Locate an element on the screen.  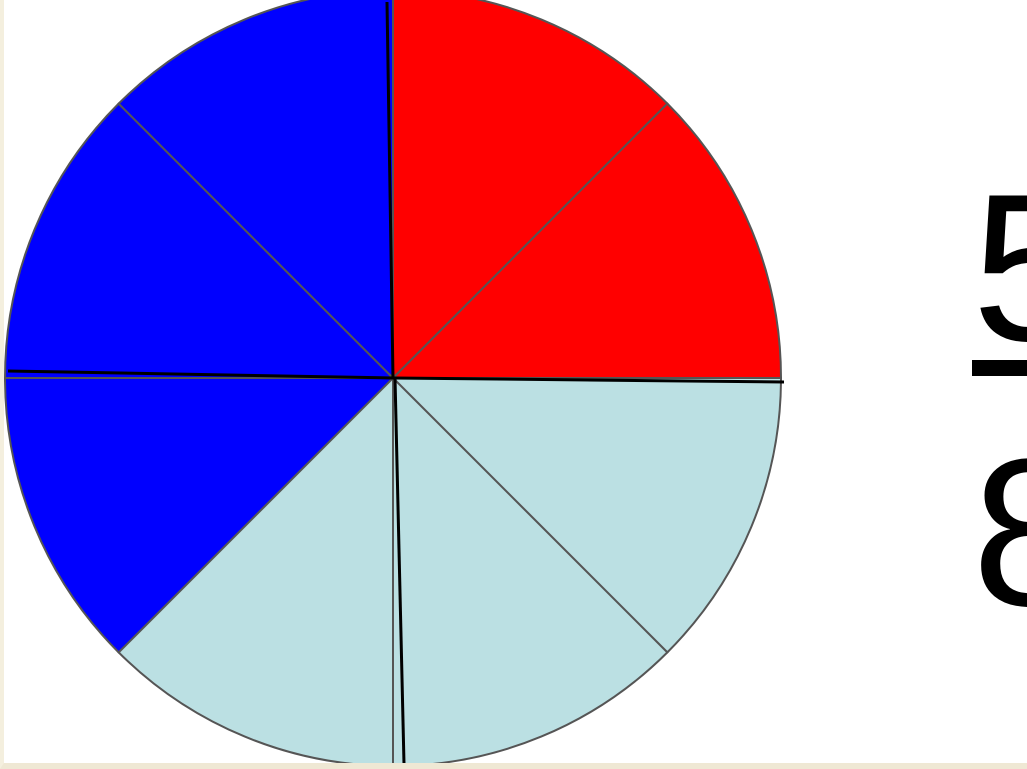
fraction-denominator: 8 is located at coordinates (999, 532).